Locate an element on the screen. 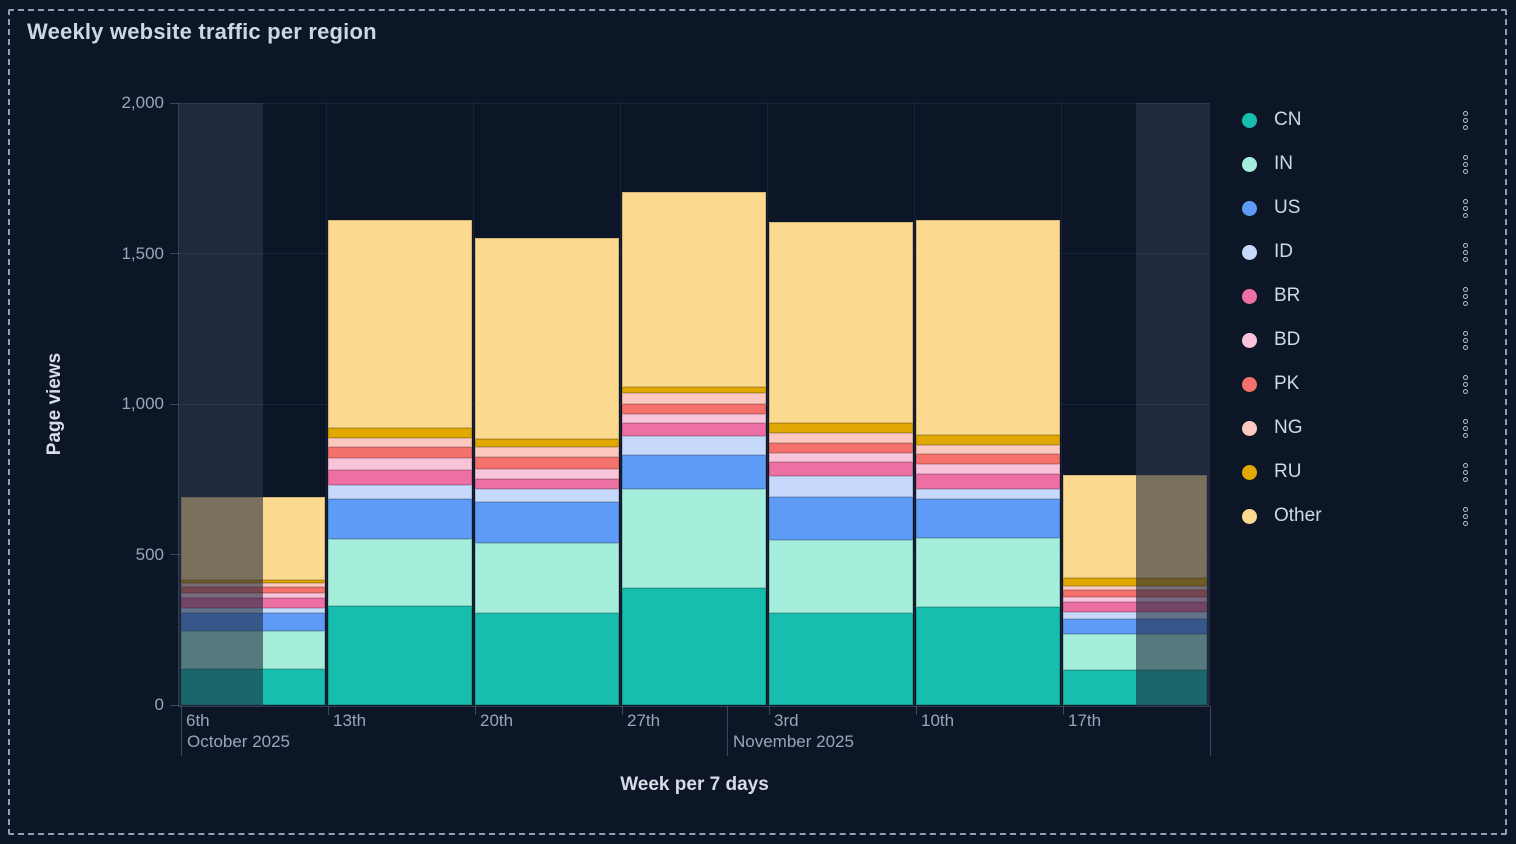  bar-segment-ng-week-27th is located at coordinates (694, 399).